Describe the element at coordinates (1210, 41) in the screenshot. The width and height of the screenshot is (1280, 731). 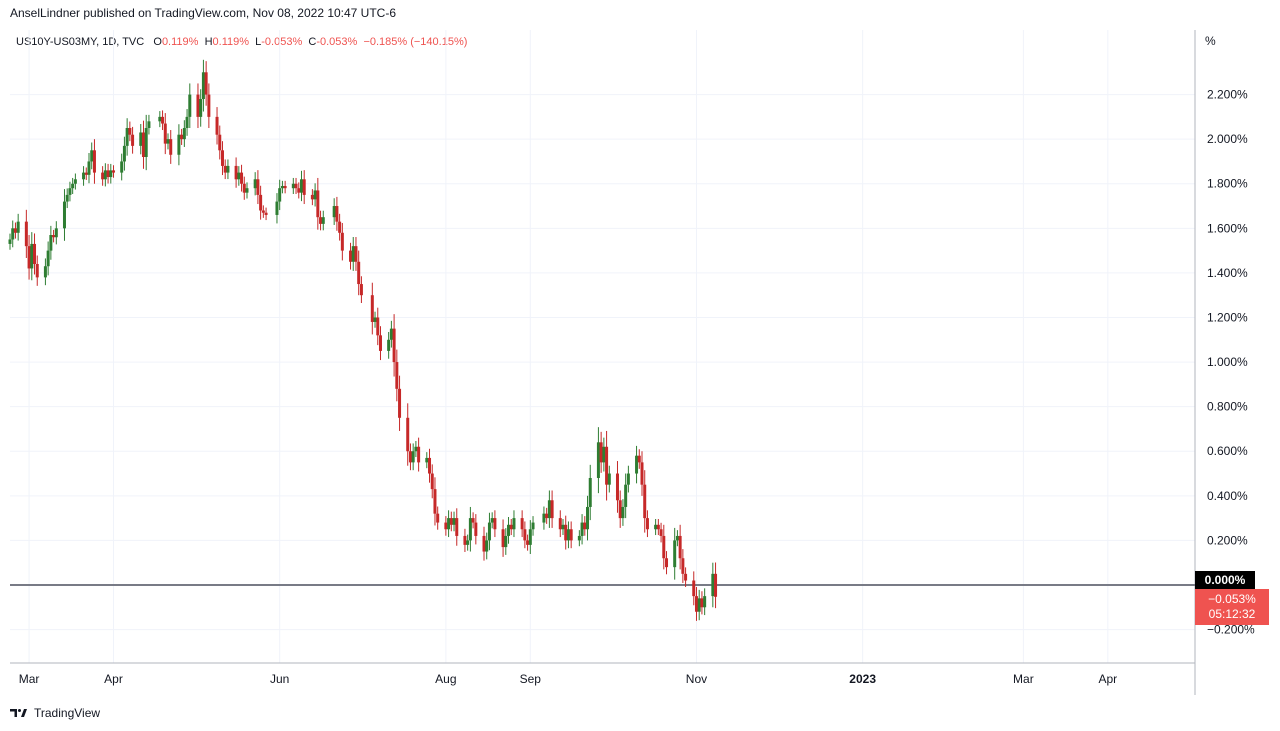
I see `price-axis-unit: %` at that location.